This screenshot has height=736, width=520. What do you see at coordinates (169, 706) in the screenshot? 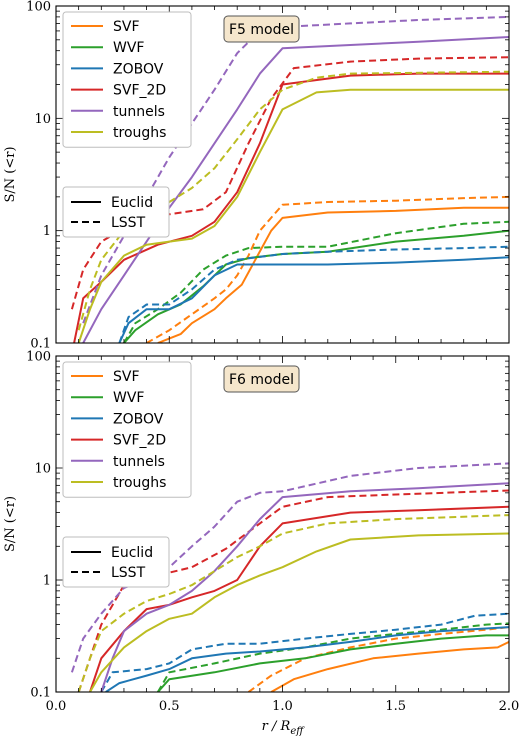
I see `x-tick-label: 0.5` at bounding box center [169, 706].